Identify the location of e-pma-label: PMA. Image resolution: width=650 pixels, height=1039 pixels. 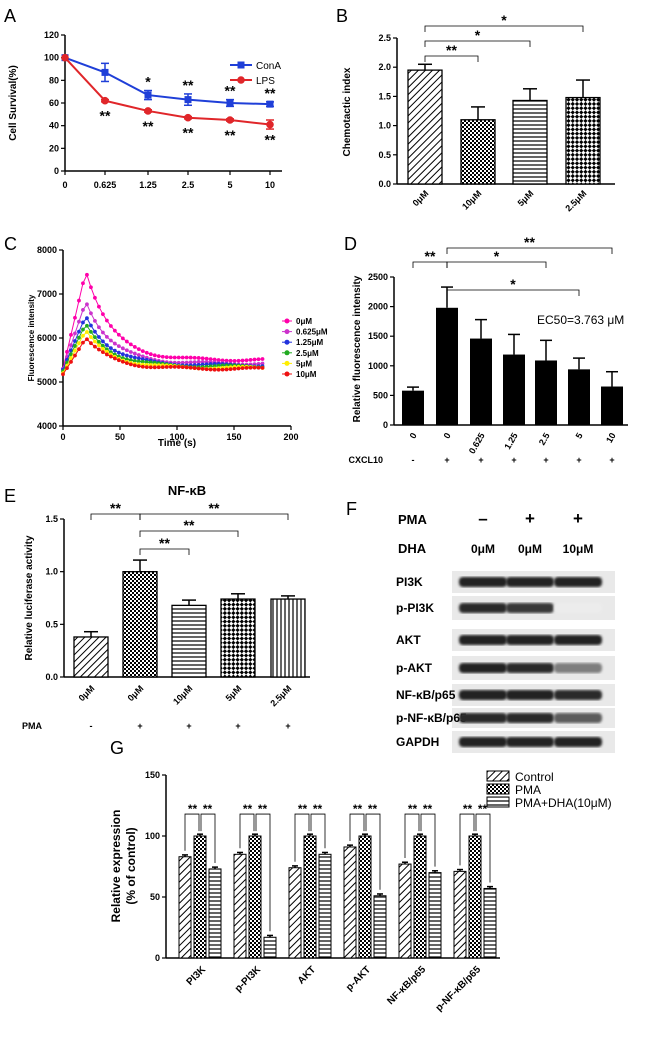
(32, 726).